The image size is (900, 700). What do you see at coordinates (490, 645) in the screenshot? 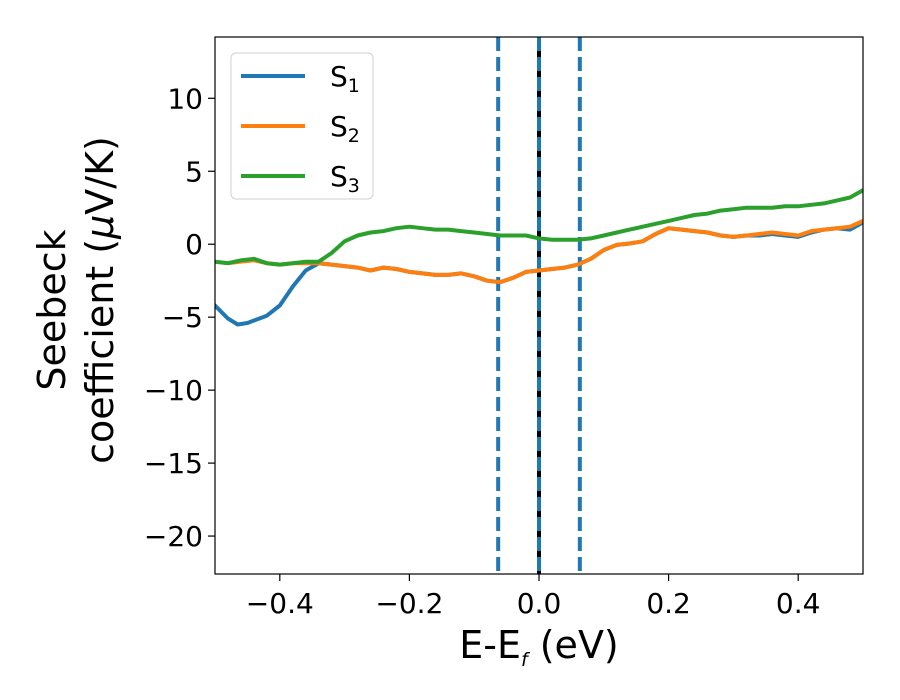
I see `x-axis-label-main: E-E` at bounding box center [490, 645].